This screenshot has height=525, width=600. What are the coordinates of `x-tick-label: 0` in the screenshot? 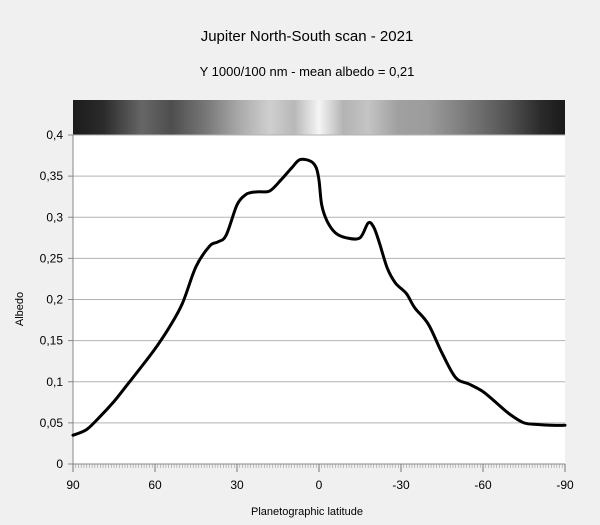 It's located at (319, 485).